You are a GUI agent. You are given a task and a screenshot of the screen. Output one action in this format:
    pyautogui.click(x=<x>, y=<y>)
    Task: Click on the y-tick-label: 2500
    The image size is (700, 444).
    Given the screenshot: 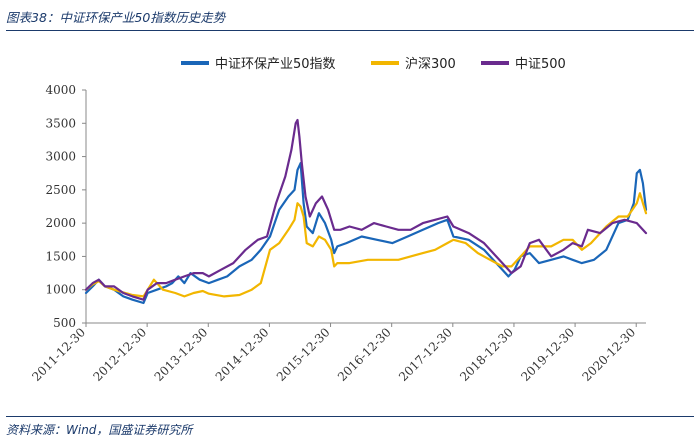 What is the action you would take?
    pyautogui.click(x=60, y=190)
    